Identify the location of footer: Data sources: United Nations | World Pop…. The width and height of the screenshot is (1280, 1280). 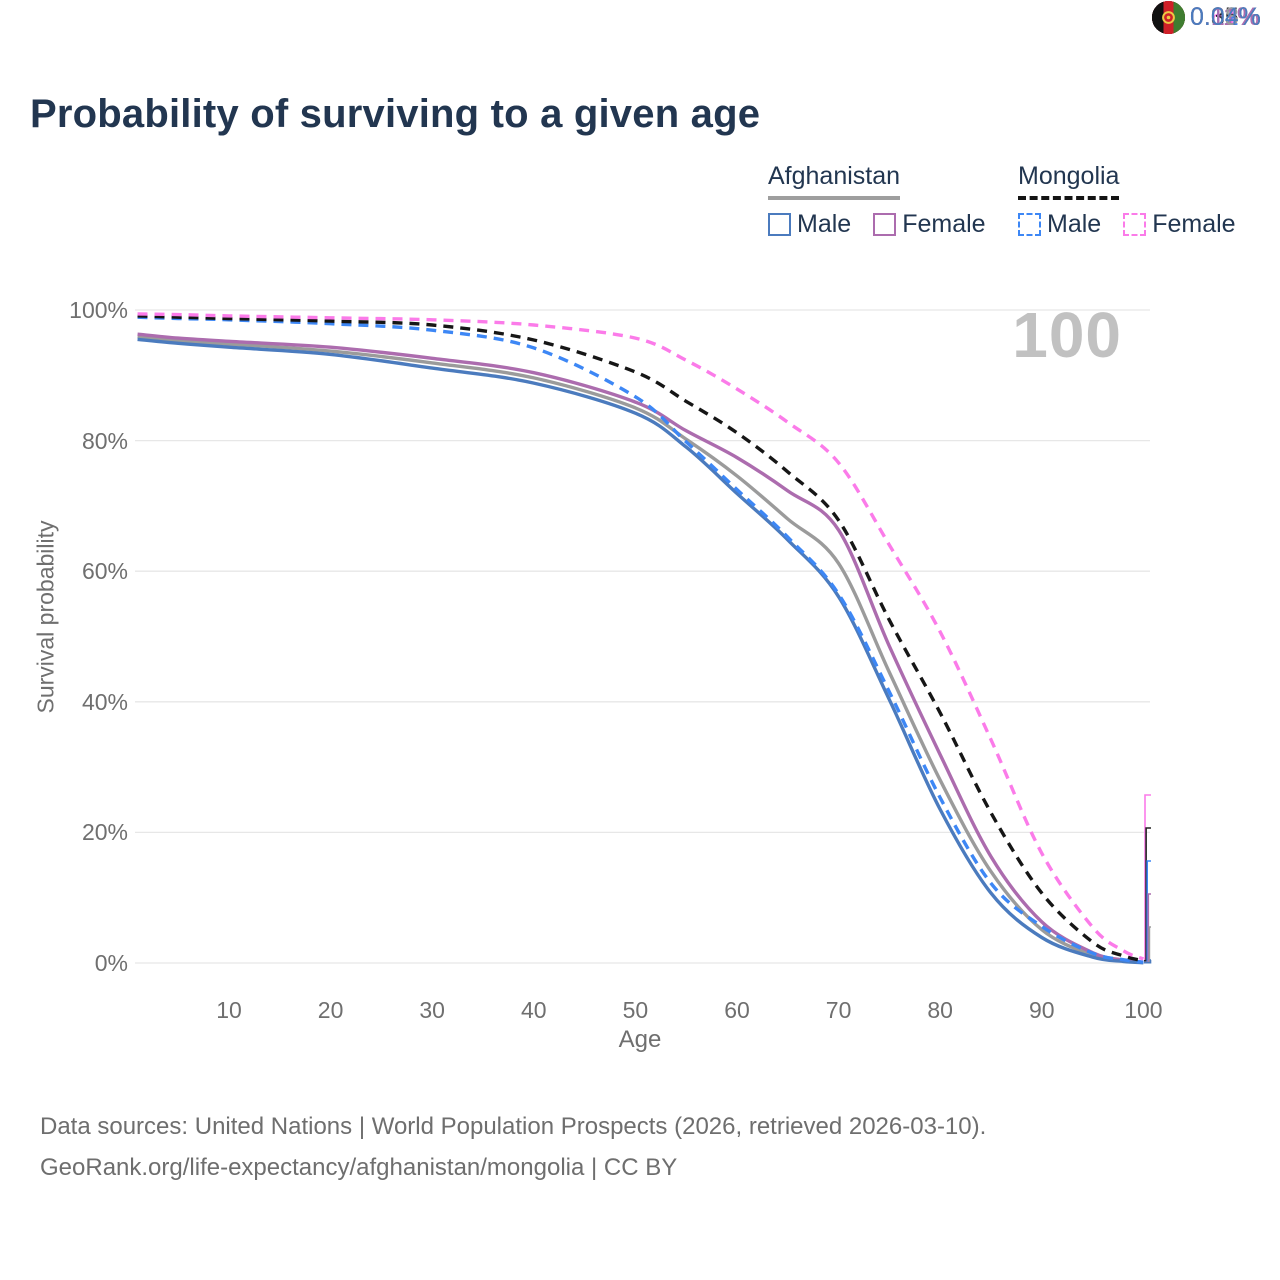
(513, 1147).